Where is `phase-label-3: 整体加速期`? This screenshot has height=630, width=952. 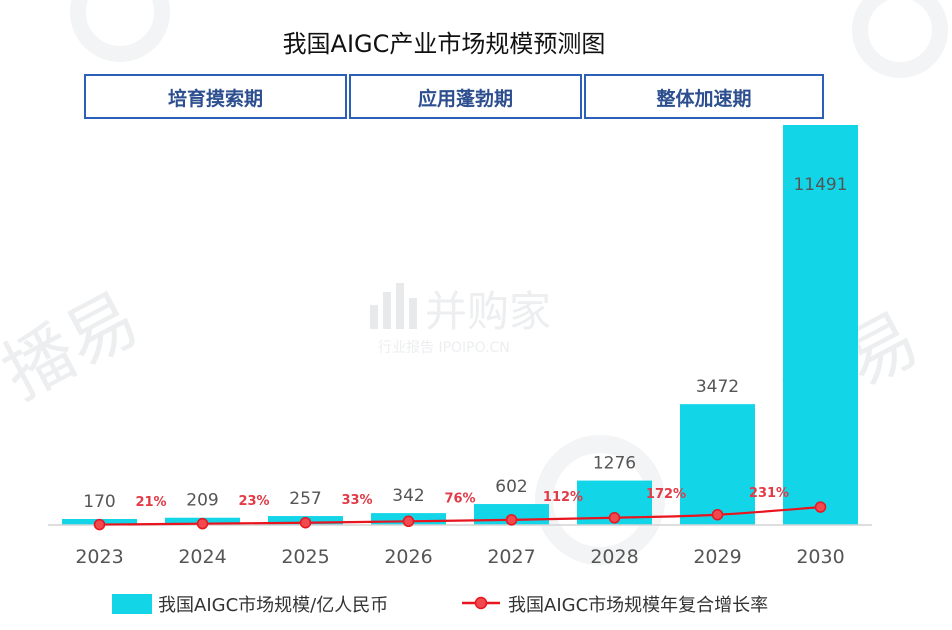 phase-label-3: 整体加速期 is located at coordinates (703, 98).